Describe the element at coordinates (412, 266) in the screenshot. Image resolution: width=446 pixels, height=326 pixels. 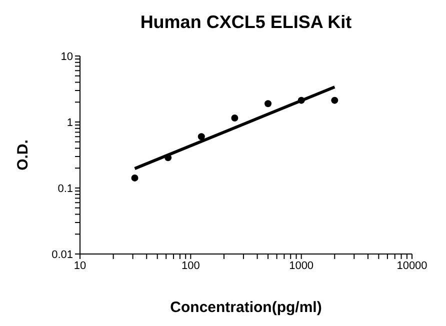
I see `x-tick-label: 10000` at that location.